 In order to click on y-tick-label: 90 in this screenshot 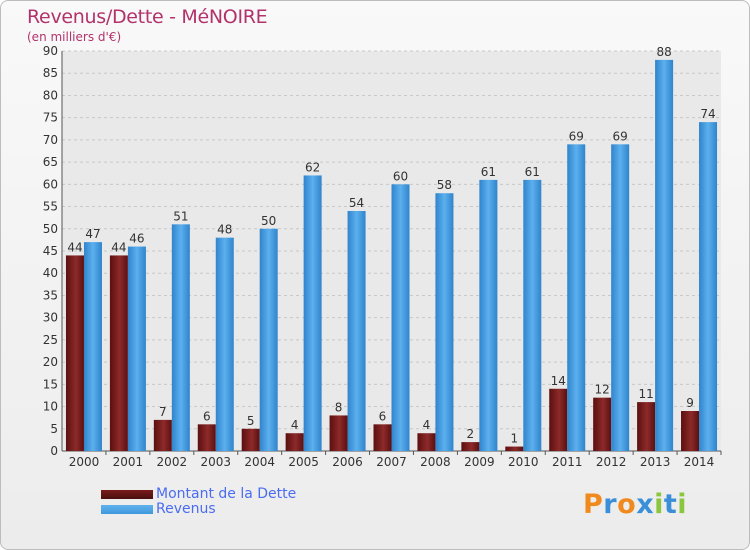, I will do `click(50, 51)`.